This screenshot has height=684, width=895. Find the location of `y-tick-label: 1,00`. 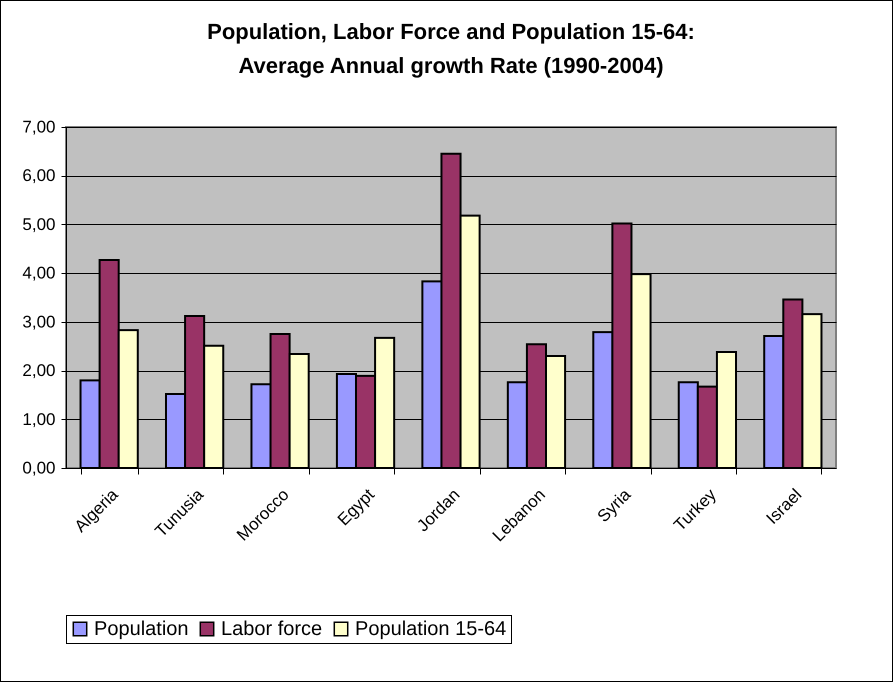

y-tick-label: 1,00 is located at coordinates (39, 419).